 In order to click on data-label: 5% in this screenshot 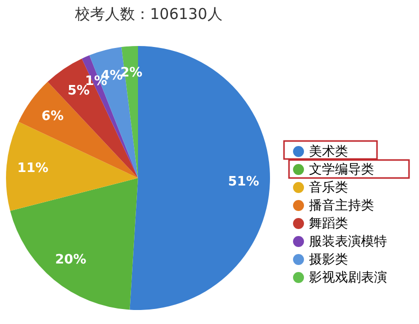, I will do `click(79, 91)`.